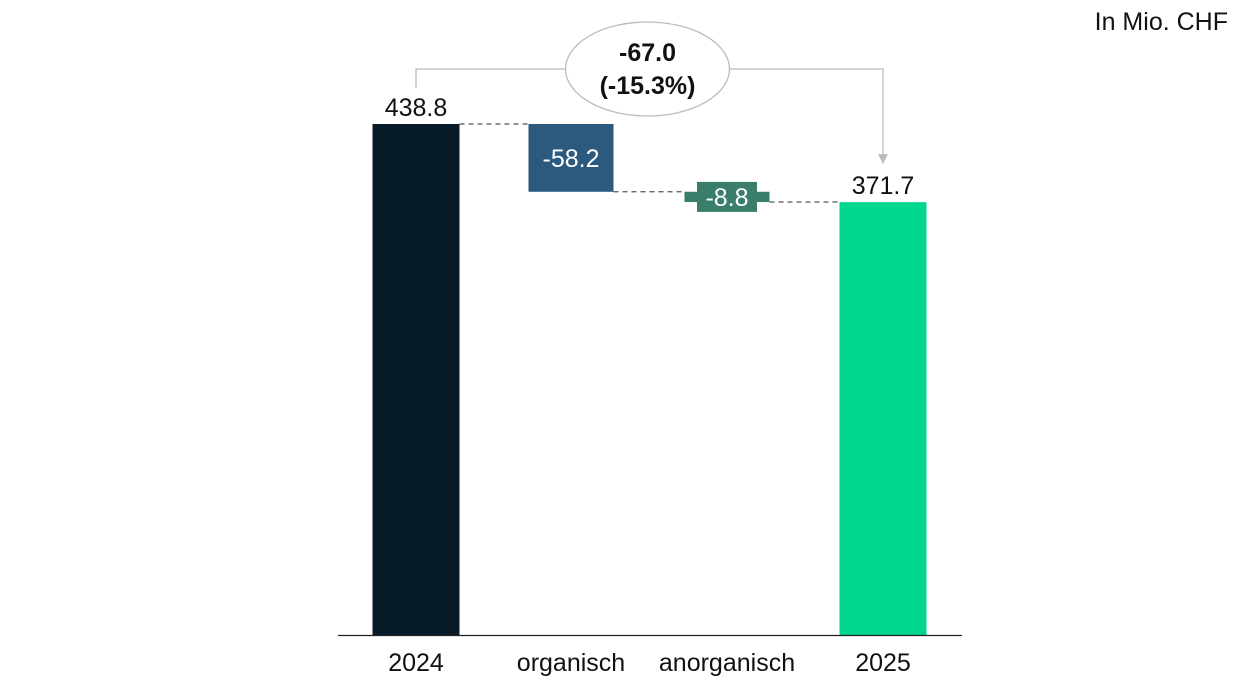  I want to click on value-label-box-anorganisch, so click(727, 196).